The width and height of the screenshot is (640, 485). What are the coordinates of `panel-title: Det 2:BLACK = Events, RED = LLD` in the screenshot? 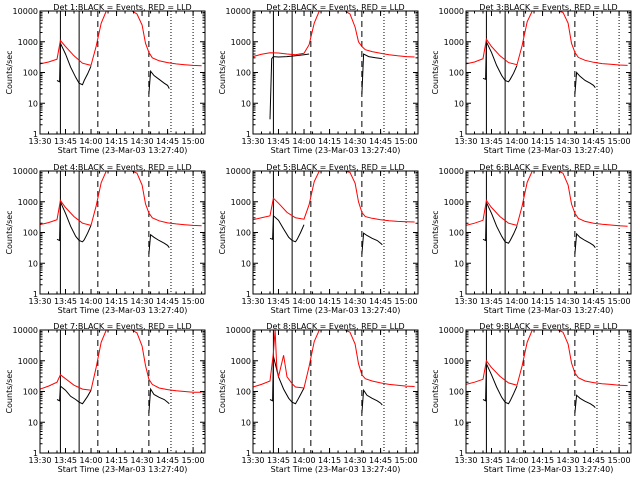 It's located at (335, 7).